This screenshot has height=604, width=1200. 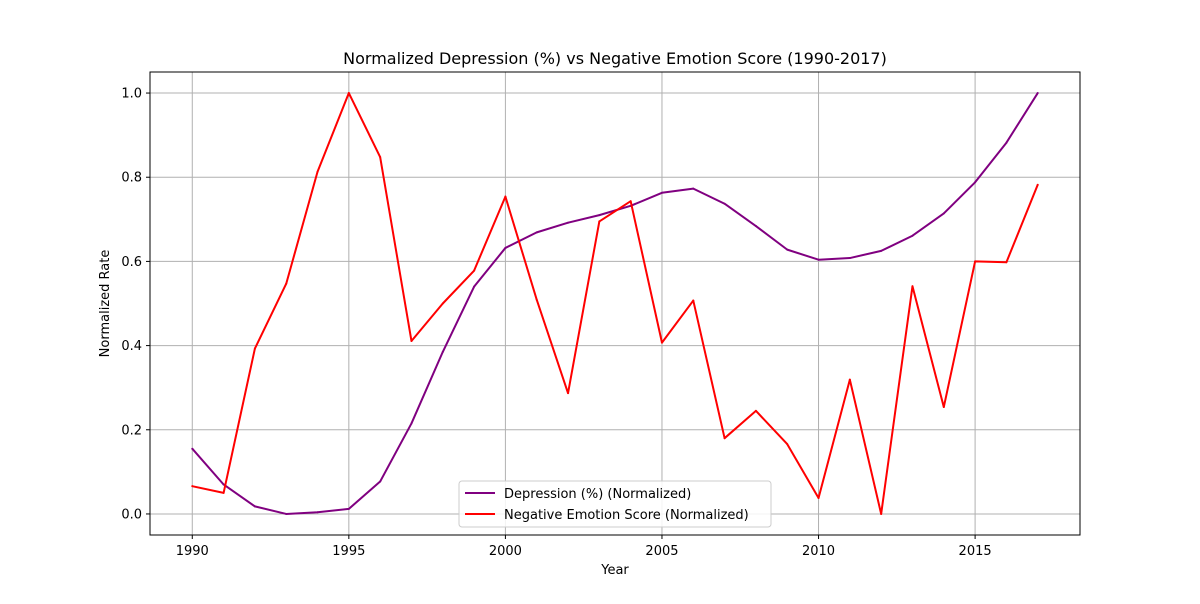 I want to click on x-tick-label: 1995, so click(x=348, y=551).